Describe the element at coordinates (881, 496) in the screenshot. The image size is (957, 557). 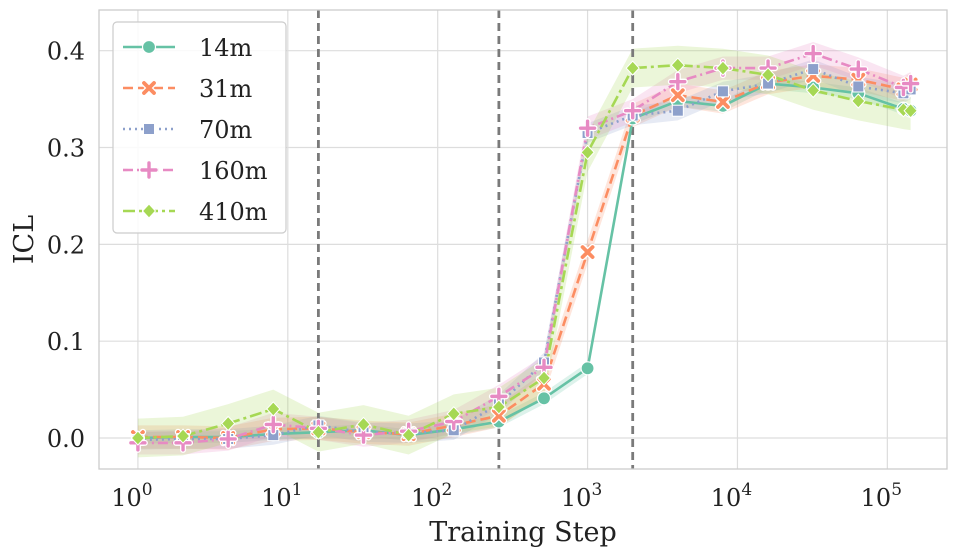
I see `x-tick-label: 10⁵` at that location.